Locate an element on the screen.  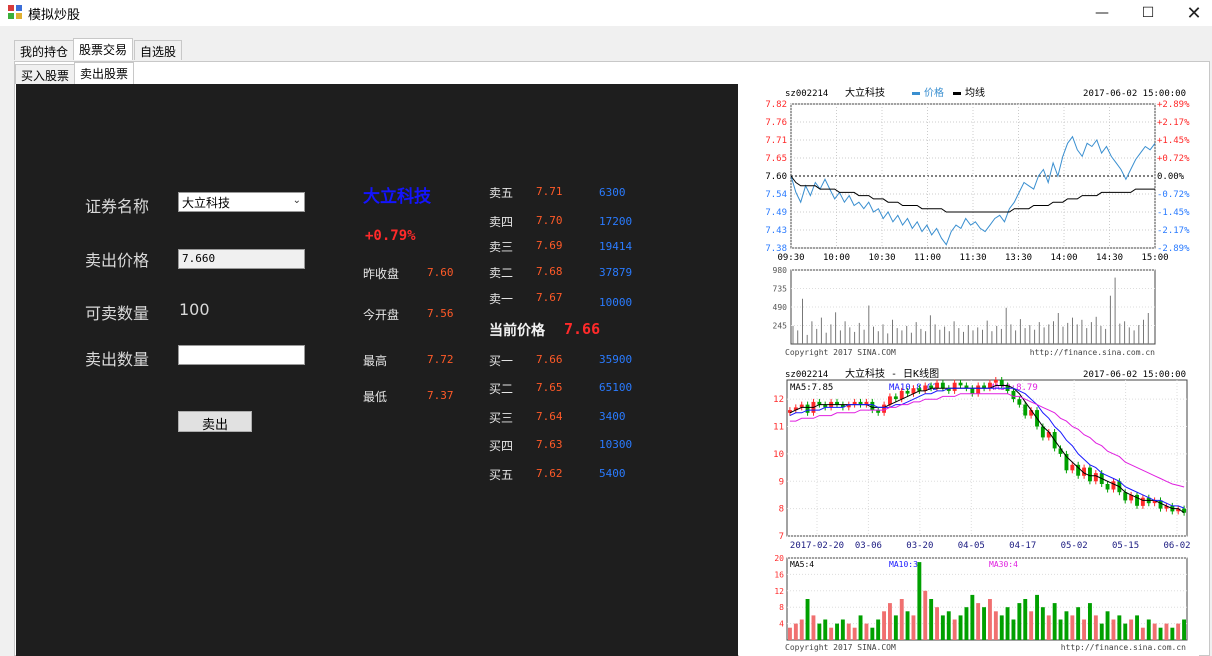
available-value: 100 is located at coordinates (194, 309).